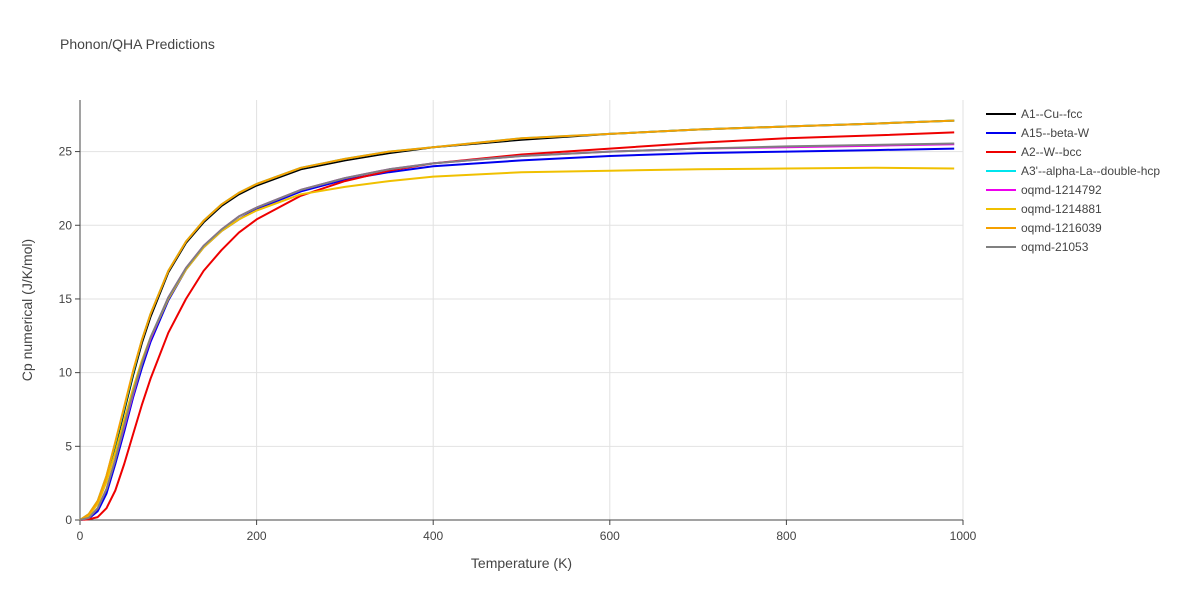 Image resolution: width=1200 pixels, height=600 pixels. Describe the element at coordinates (137, 44) in the screenshot. I see `chart-title: Phonon/QHA Predictions` at that location.